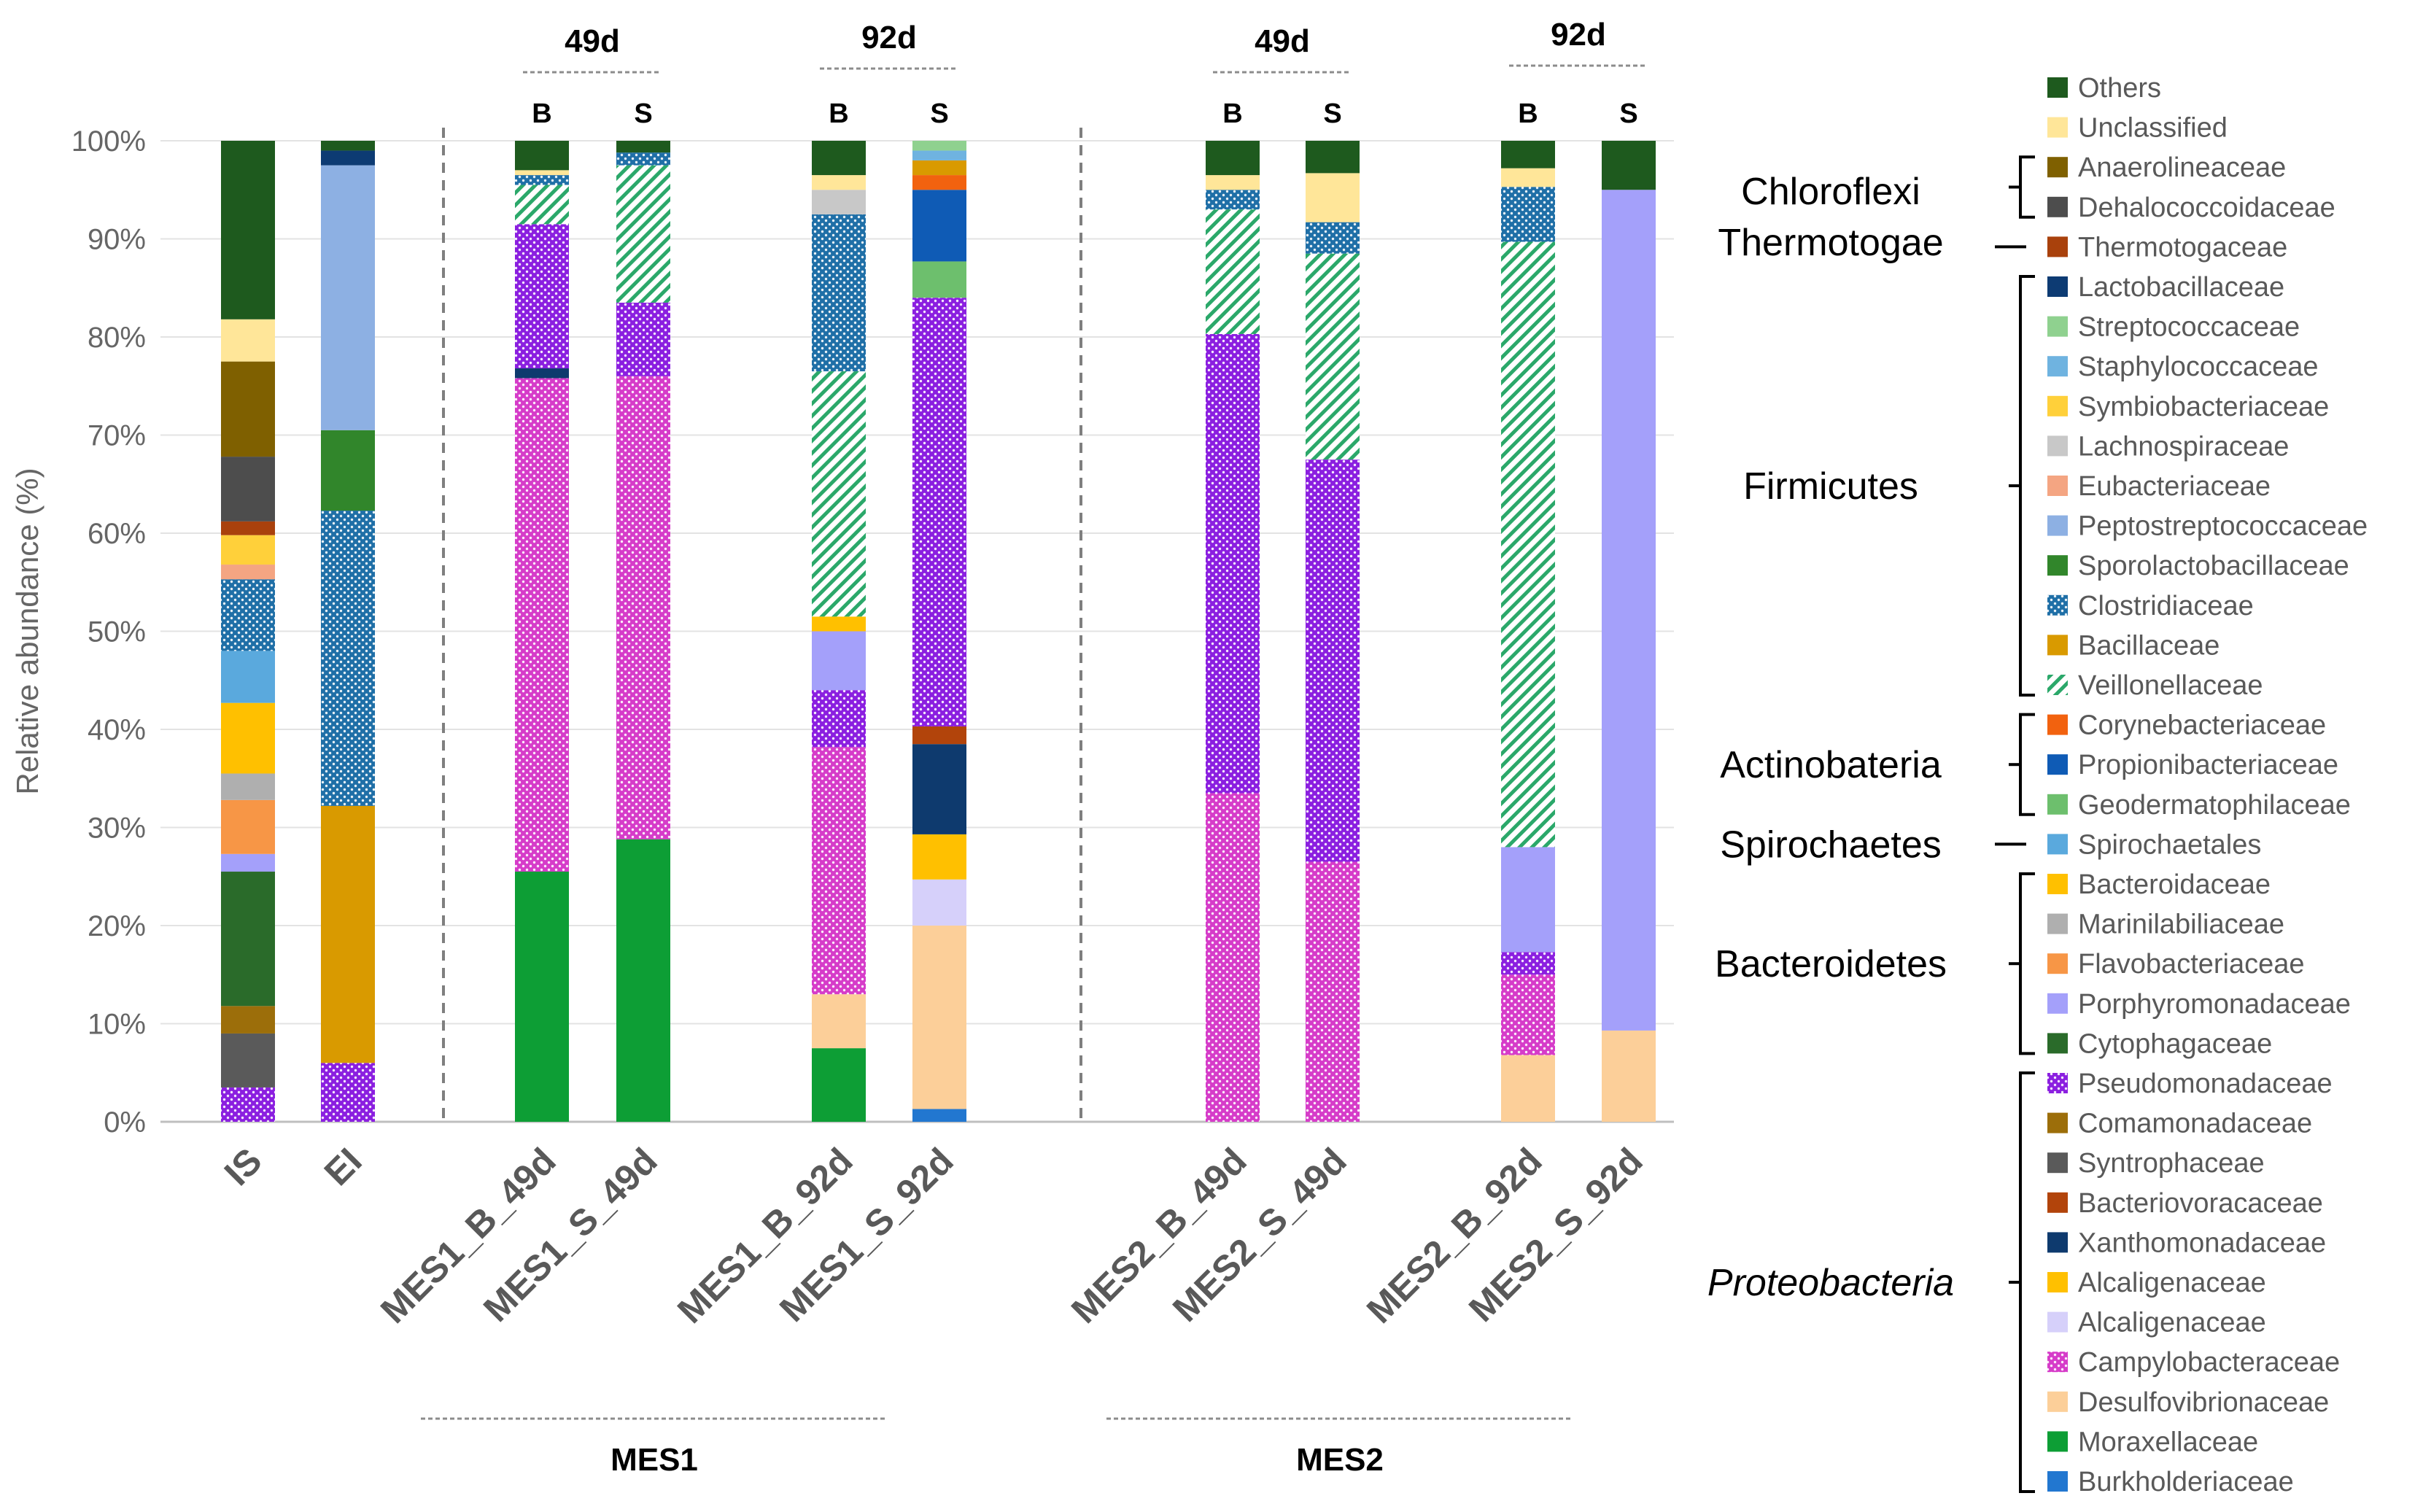 The width and height of the screenshot is (2423, 1512). I want to click on phylum-thermotogae: Thermotogae, so click(1872, 243).